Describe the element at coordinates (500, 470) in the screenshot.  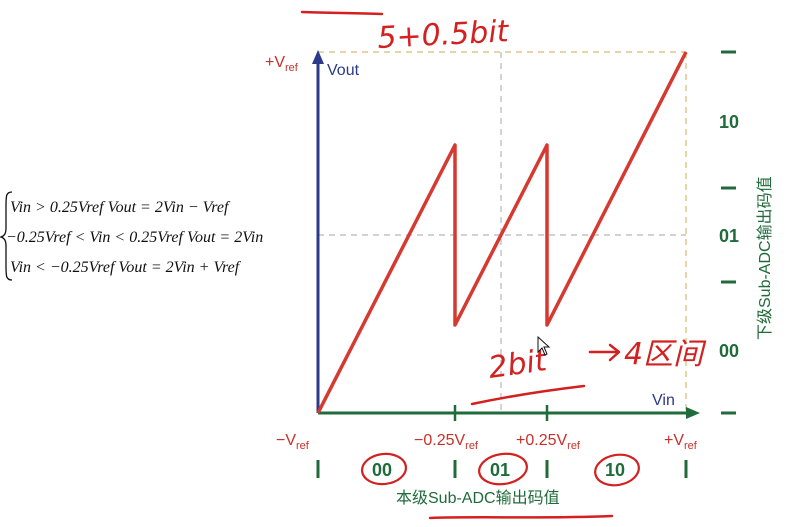
I see `bottom-code-01: 01` at that location.